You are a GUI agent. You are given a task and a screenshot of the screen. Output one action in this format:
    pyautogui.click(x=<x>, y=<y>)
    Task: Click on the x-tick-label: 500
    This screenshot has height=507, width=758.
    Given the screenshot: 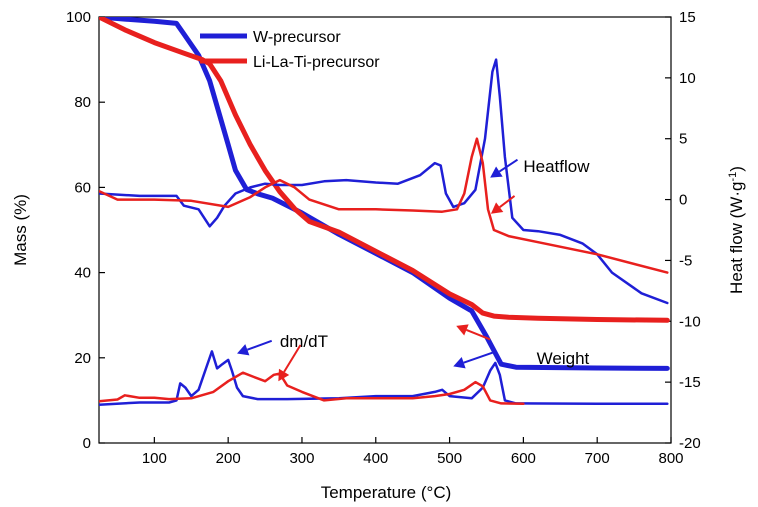 What is the action you would take?
    pyautogui.click(x=449, y=458)
    